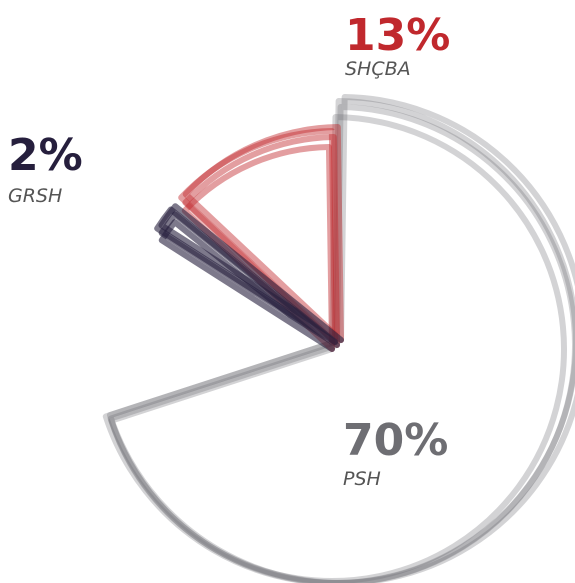 This screenshot has width=575, height=583. Describe the element at coordinates (362, 479) in the screenshot. I see `category-label: PSH` at that location.